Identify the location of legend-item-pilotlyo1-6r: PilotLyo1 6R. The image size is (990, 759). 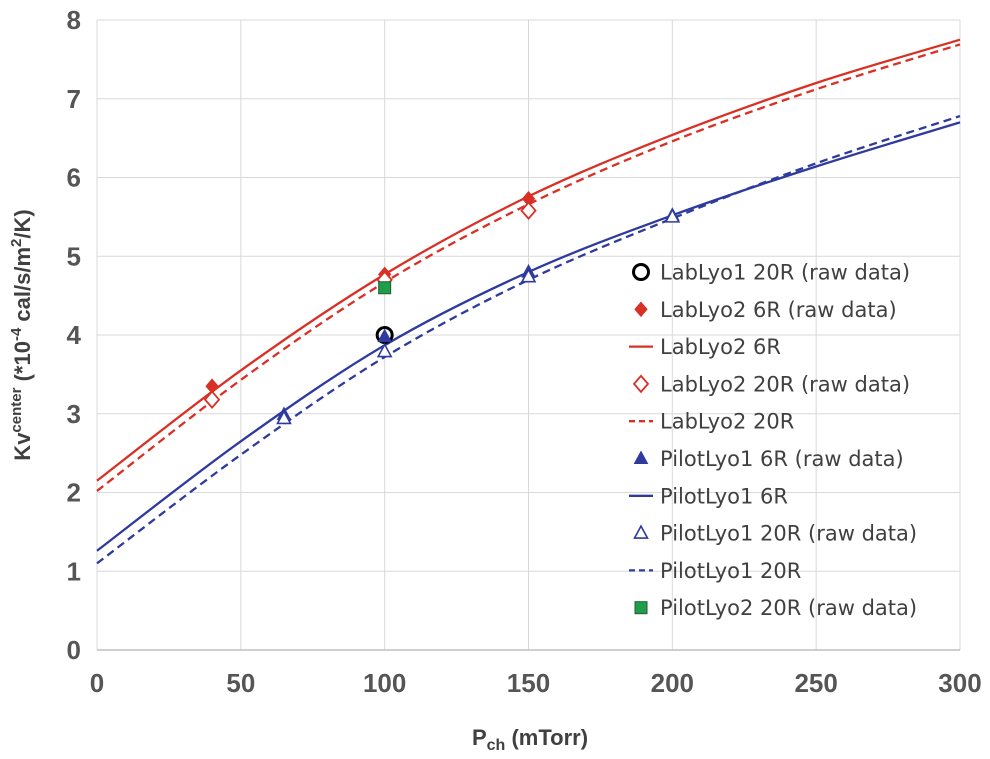
(708, 496).